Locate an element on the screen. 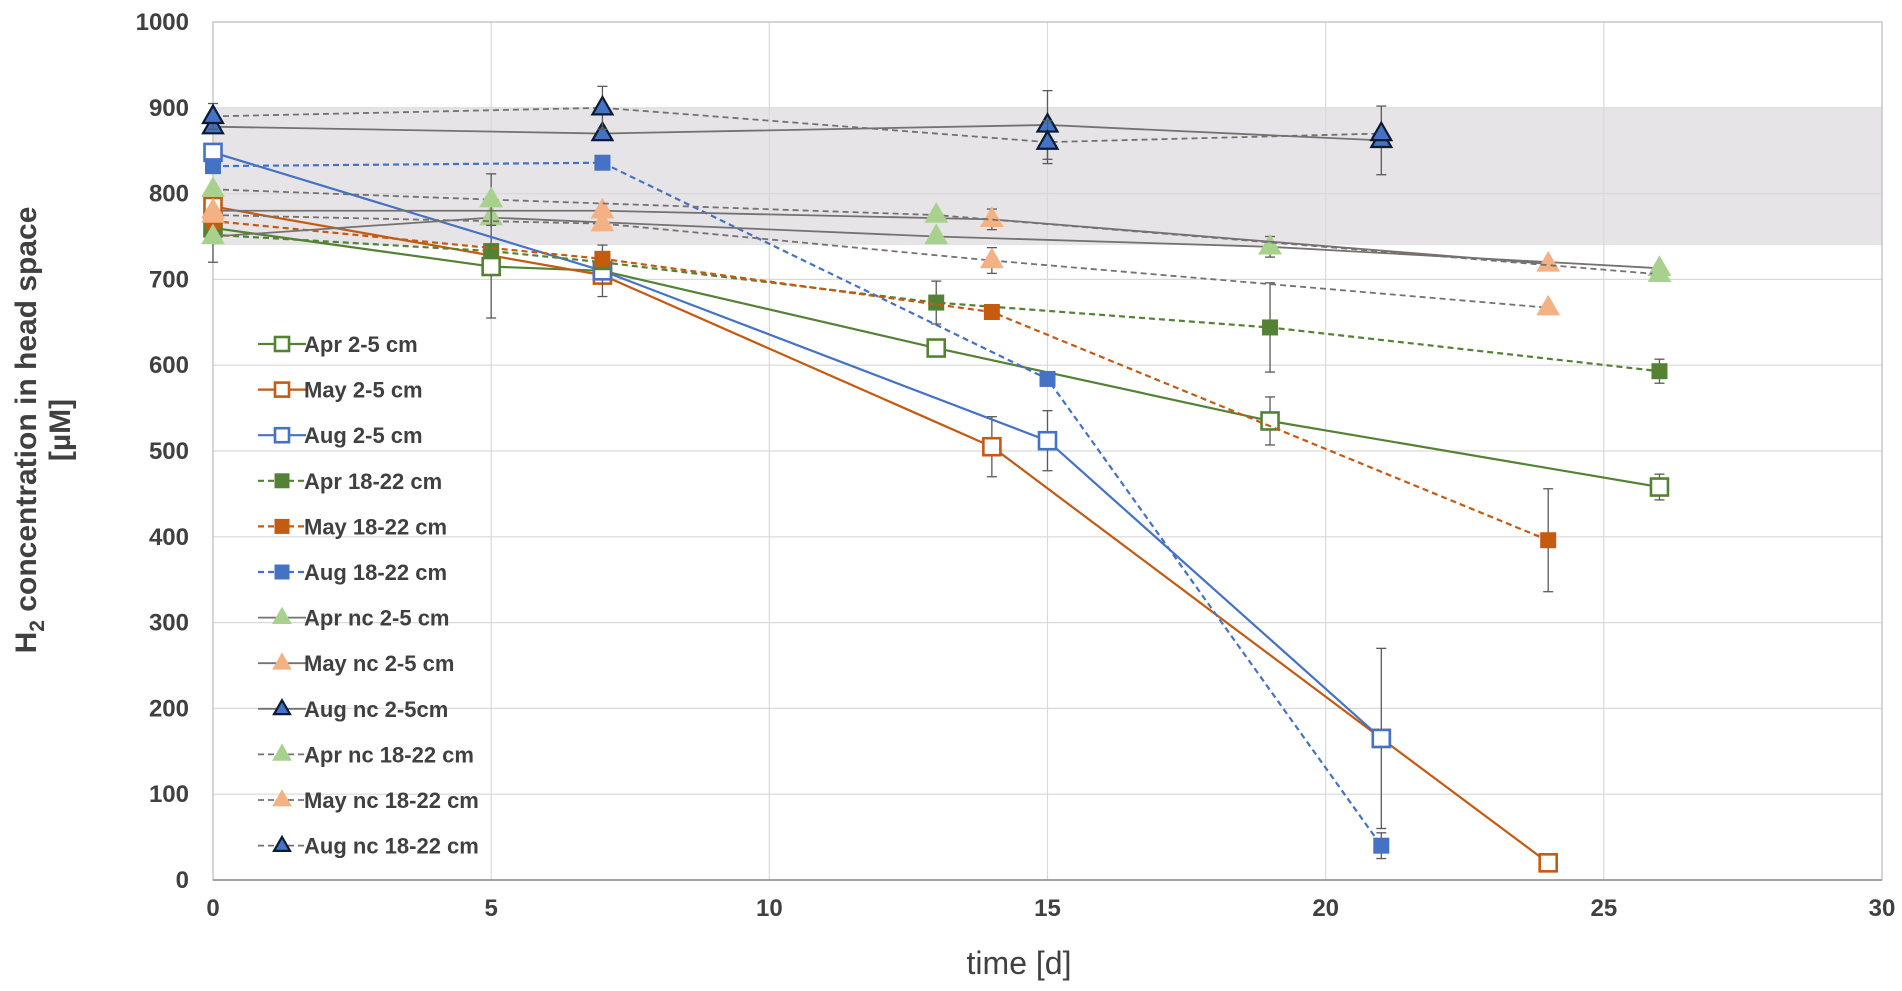 The image size is (1902, 991). legend-label: Apr 18-22 cm is located at coordinates (373, 481).